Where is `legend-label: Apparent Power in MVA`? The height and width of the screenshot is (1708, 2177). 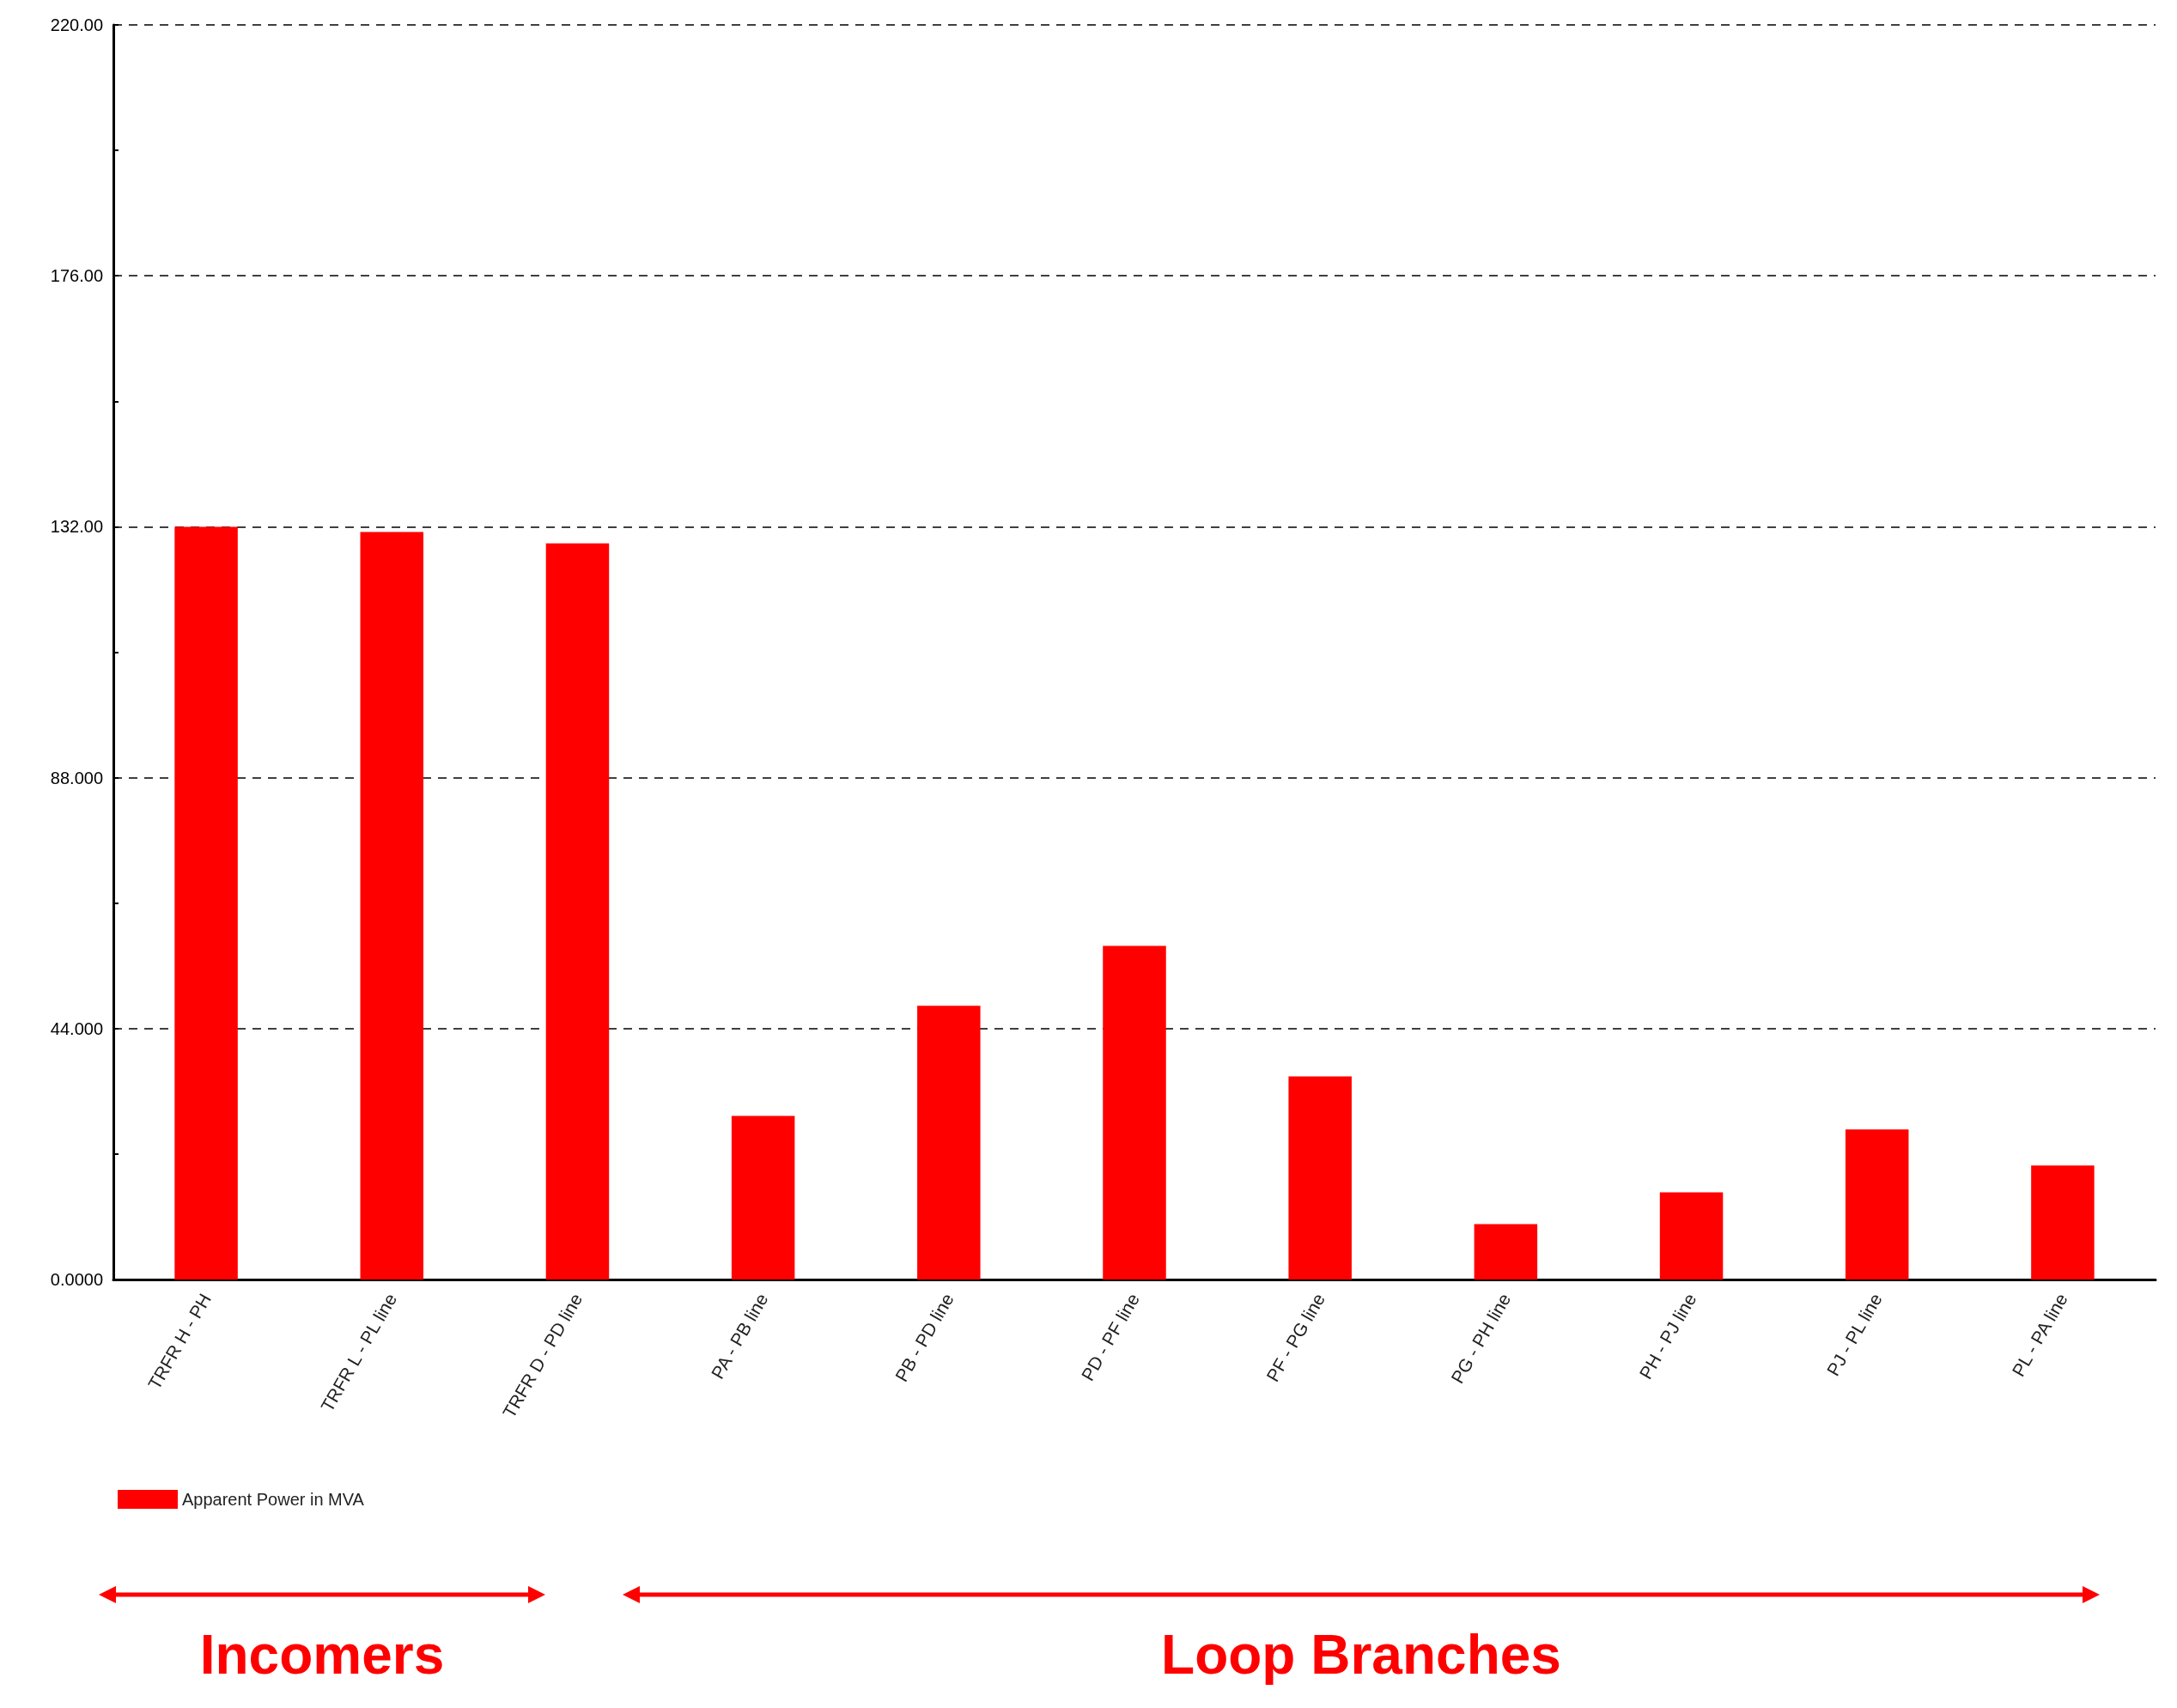
legend-label: Apparent Power in MVA is located at coordinates (273, 1499).